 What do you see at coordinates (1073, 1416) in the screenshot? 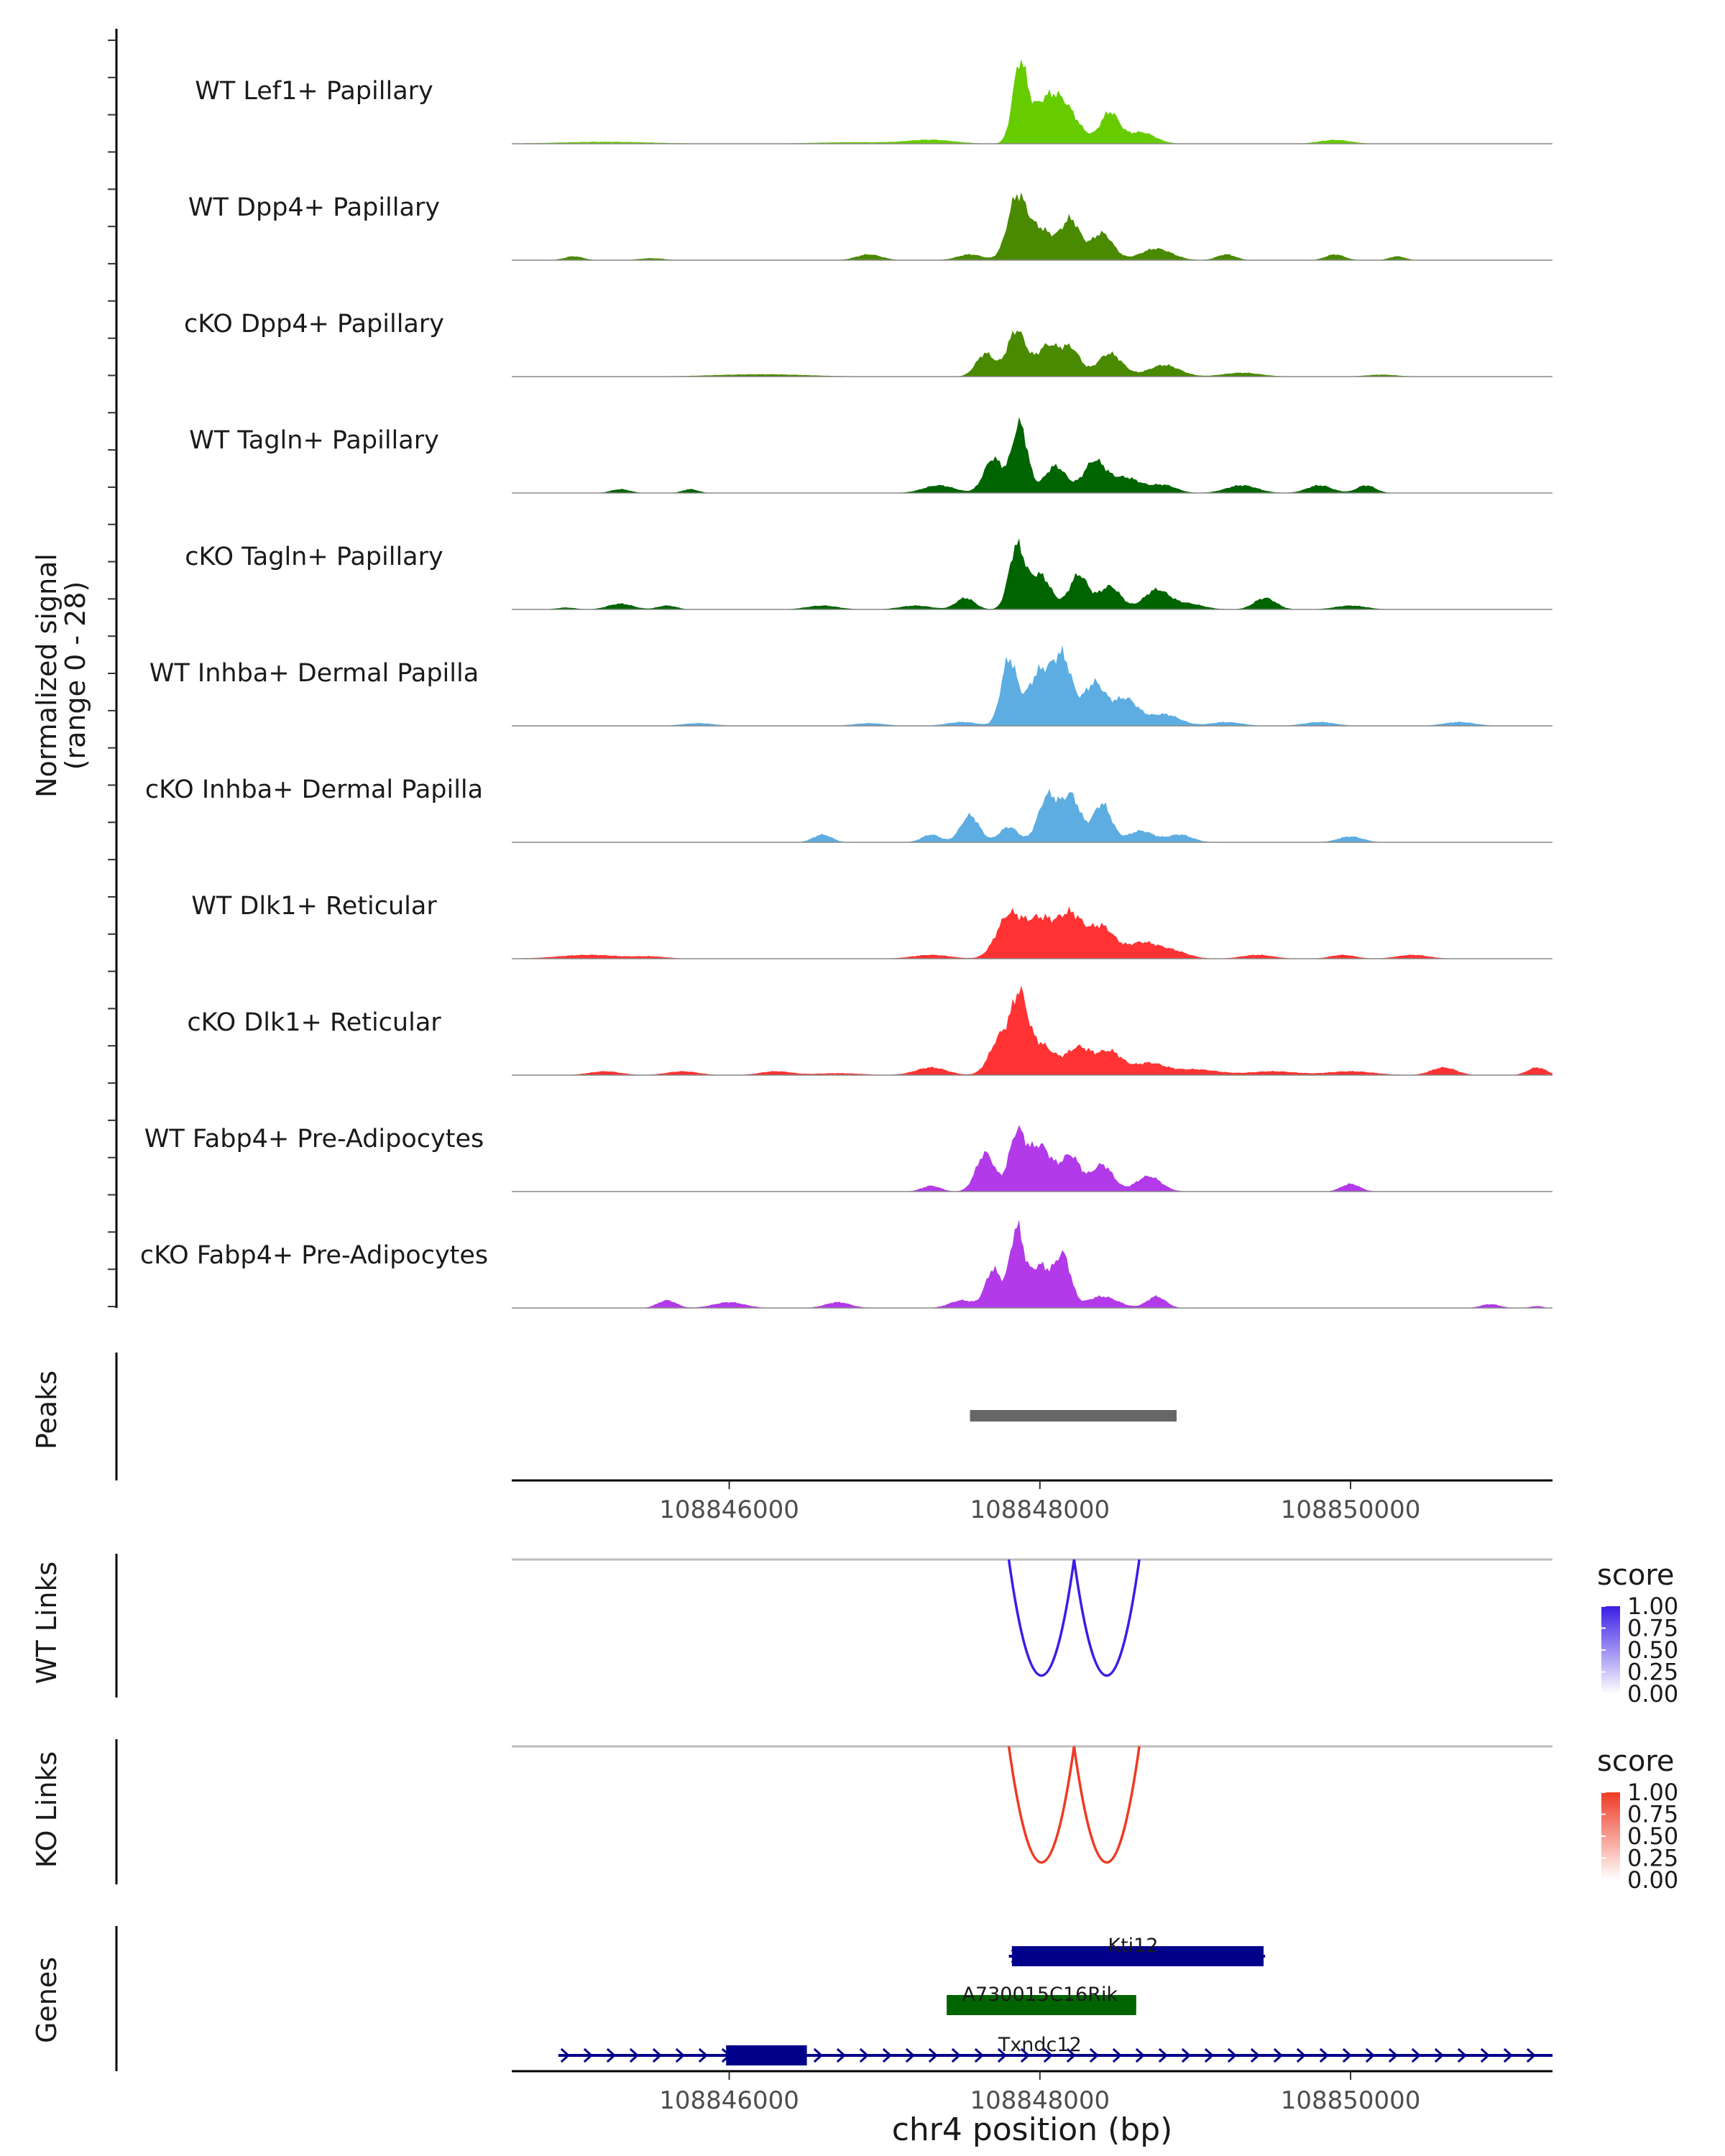
I see `peak-region` at bounding box center [1073, 1416].